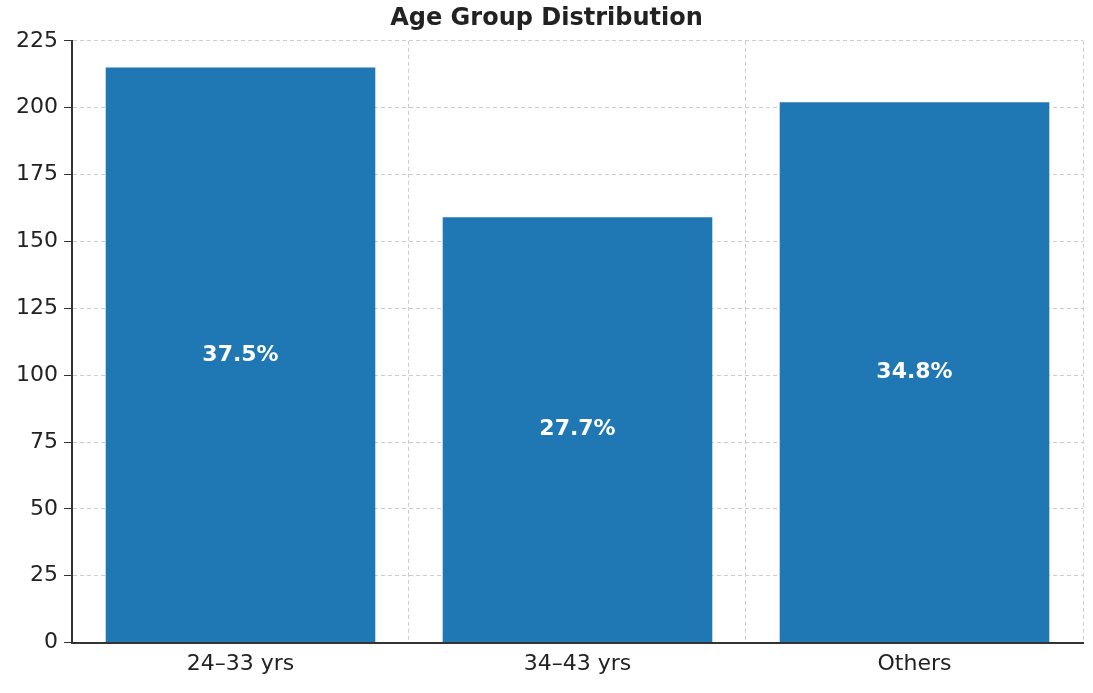  Describe the element at coordinates (43, 507) in the screenshot. I see `y-tick-label: 50` at that location.